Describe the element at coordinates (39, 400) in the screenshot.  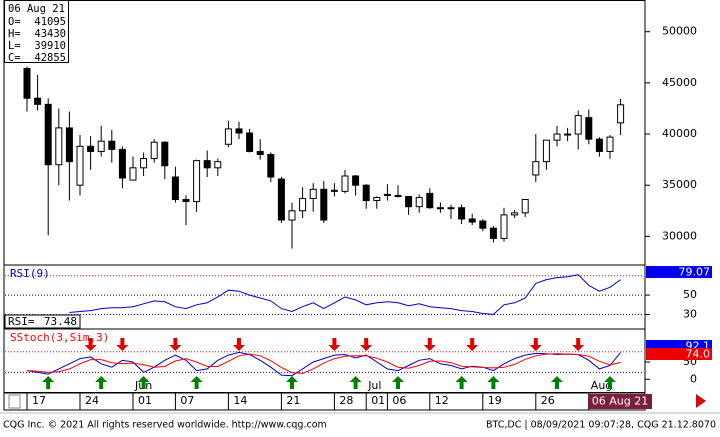
I see `x-tick-label: 17` at that location.